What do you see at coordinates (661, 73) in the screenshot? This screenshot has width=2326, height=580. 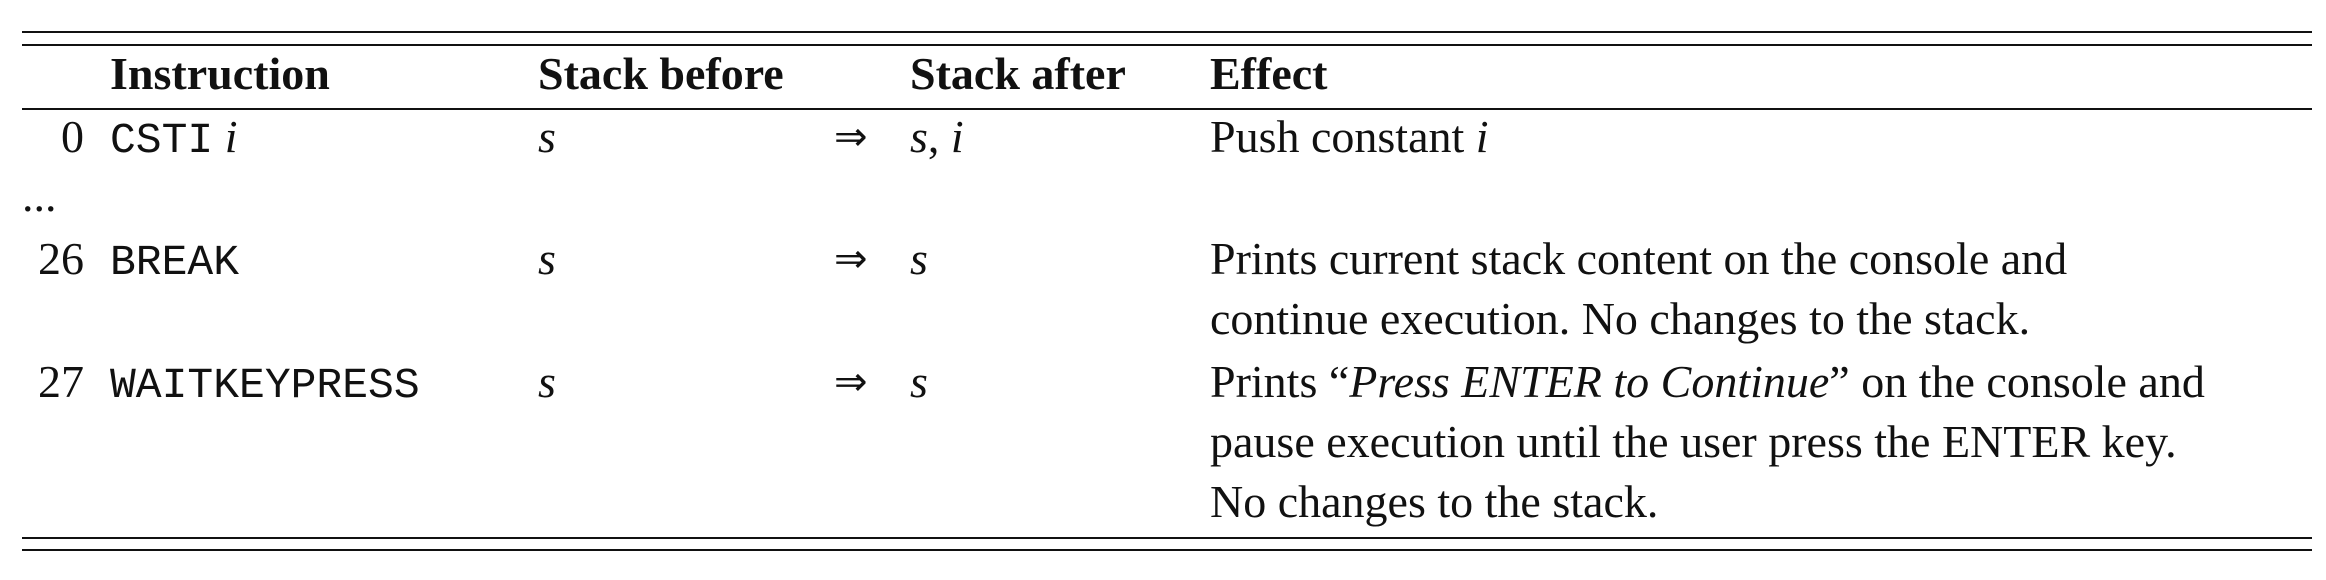 I see `header-stack-before: Stack before` at bounding box center [661, 73].